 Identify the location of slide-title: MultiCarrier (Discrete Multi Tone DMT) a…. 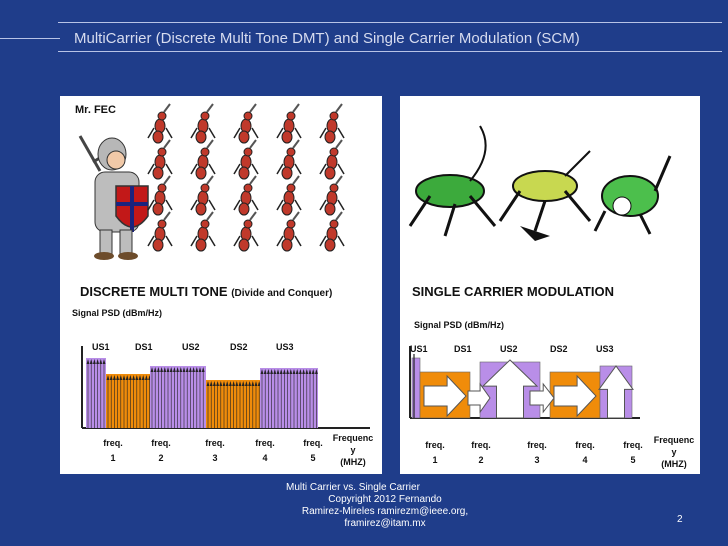
(327, 38).